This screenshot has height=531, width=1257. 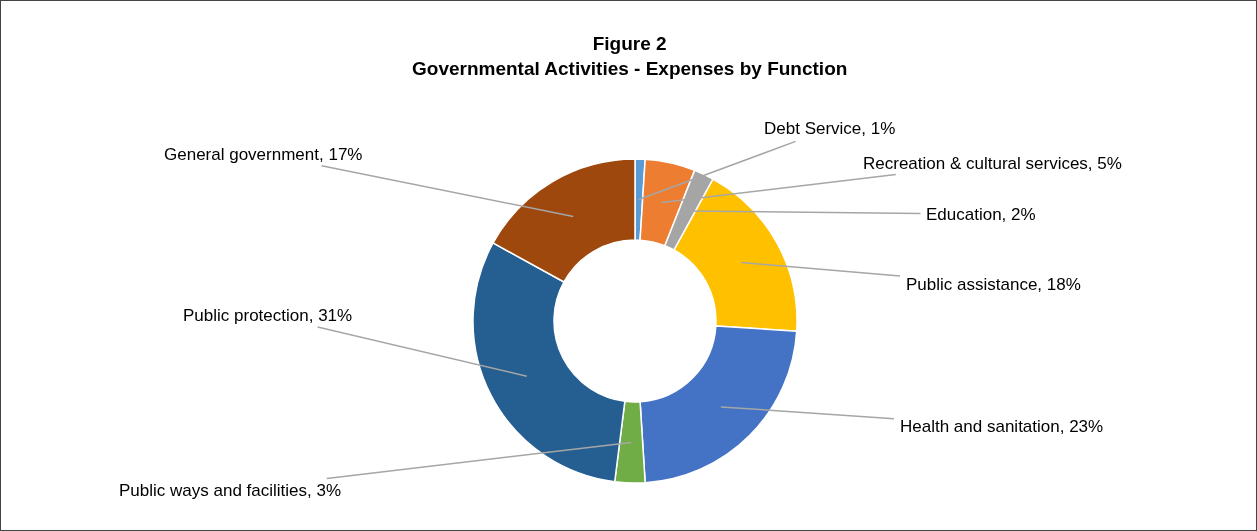 I want to click on slice-label: Public ways and facilities, 3%, so click(x=230, y=490).